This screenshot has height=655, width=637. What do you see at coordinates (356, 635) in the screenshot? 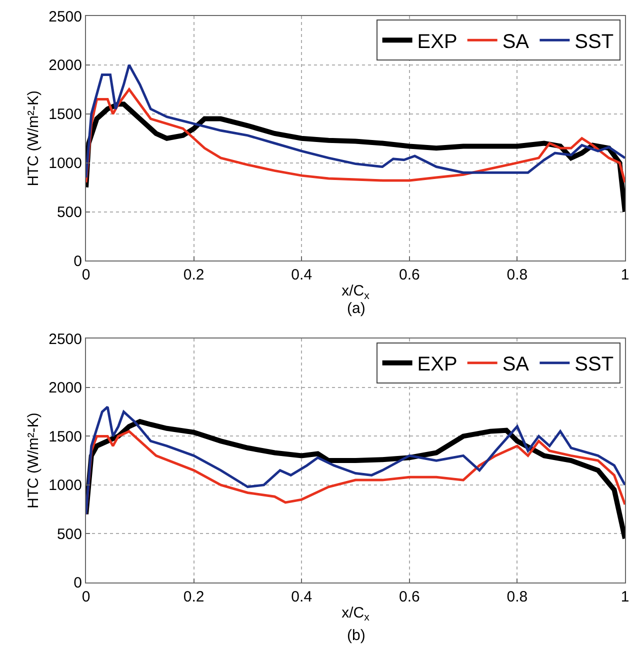
I see `text: (b)` at bounding box center [356, 635].